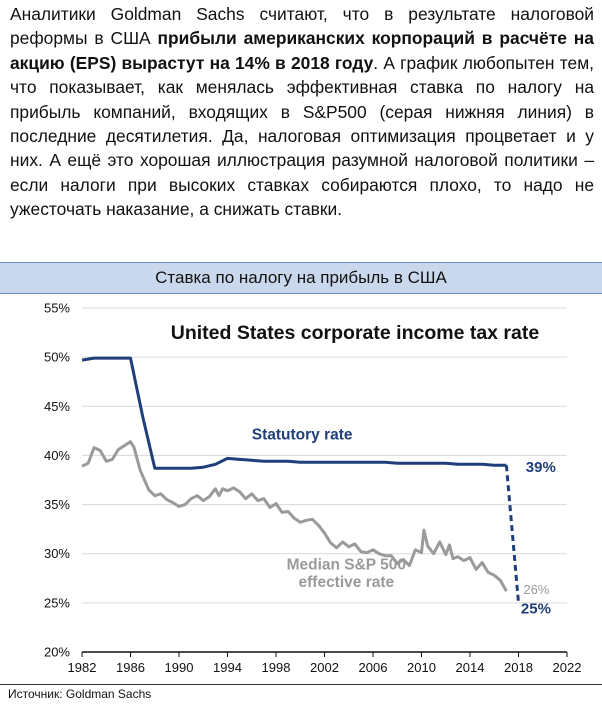 This screenshot has width=602, height=705. I want to click on statutory-rate-projection, so click(512, 534).